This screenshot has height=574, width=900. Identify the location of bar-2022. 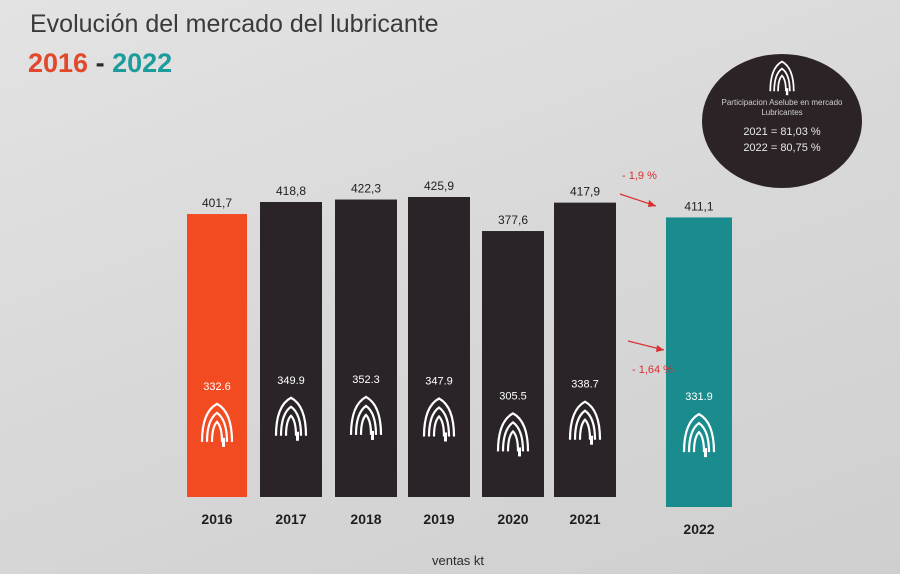
(699, 362).